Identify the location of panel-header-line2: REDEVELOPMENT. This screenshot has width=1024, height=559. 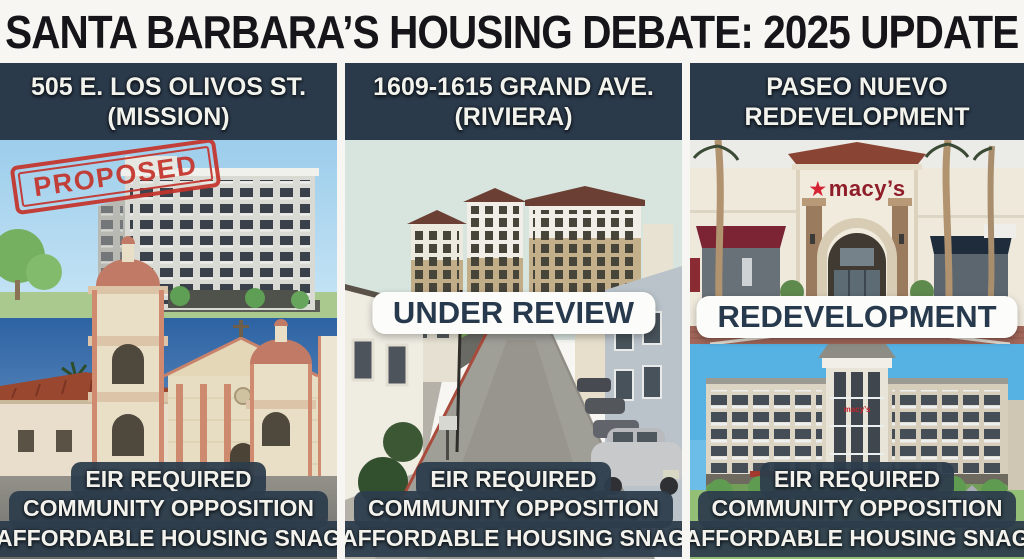
(857, 117).